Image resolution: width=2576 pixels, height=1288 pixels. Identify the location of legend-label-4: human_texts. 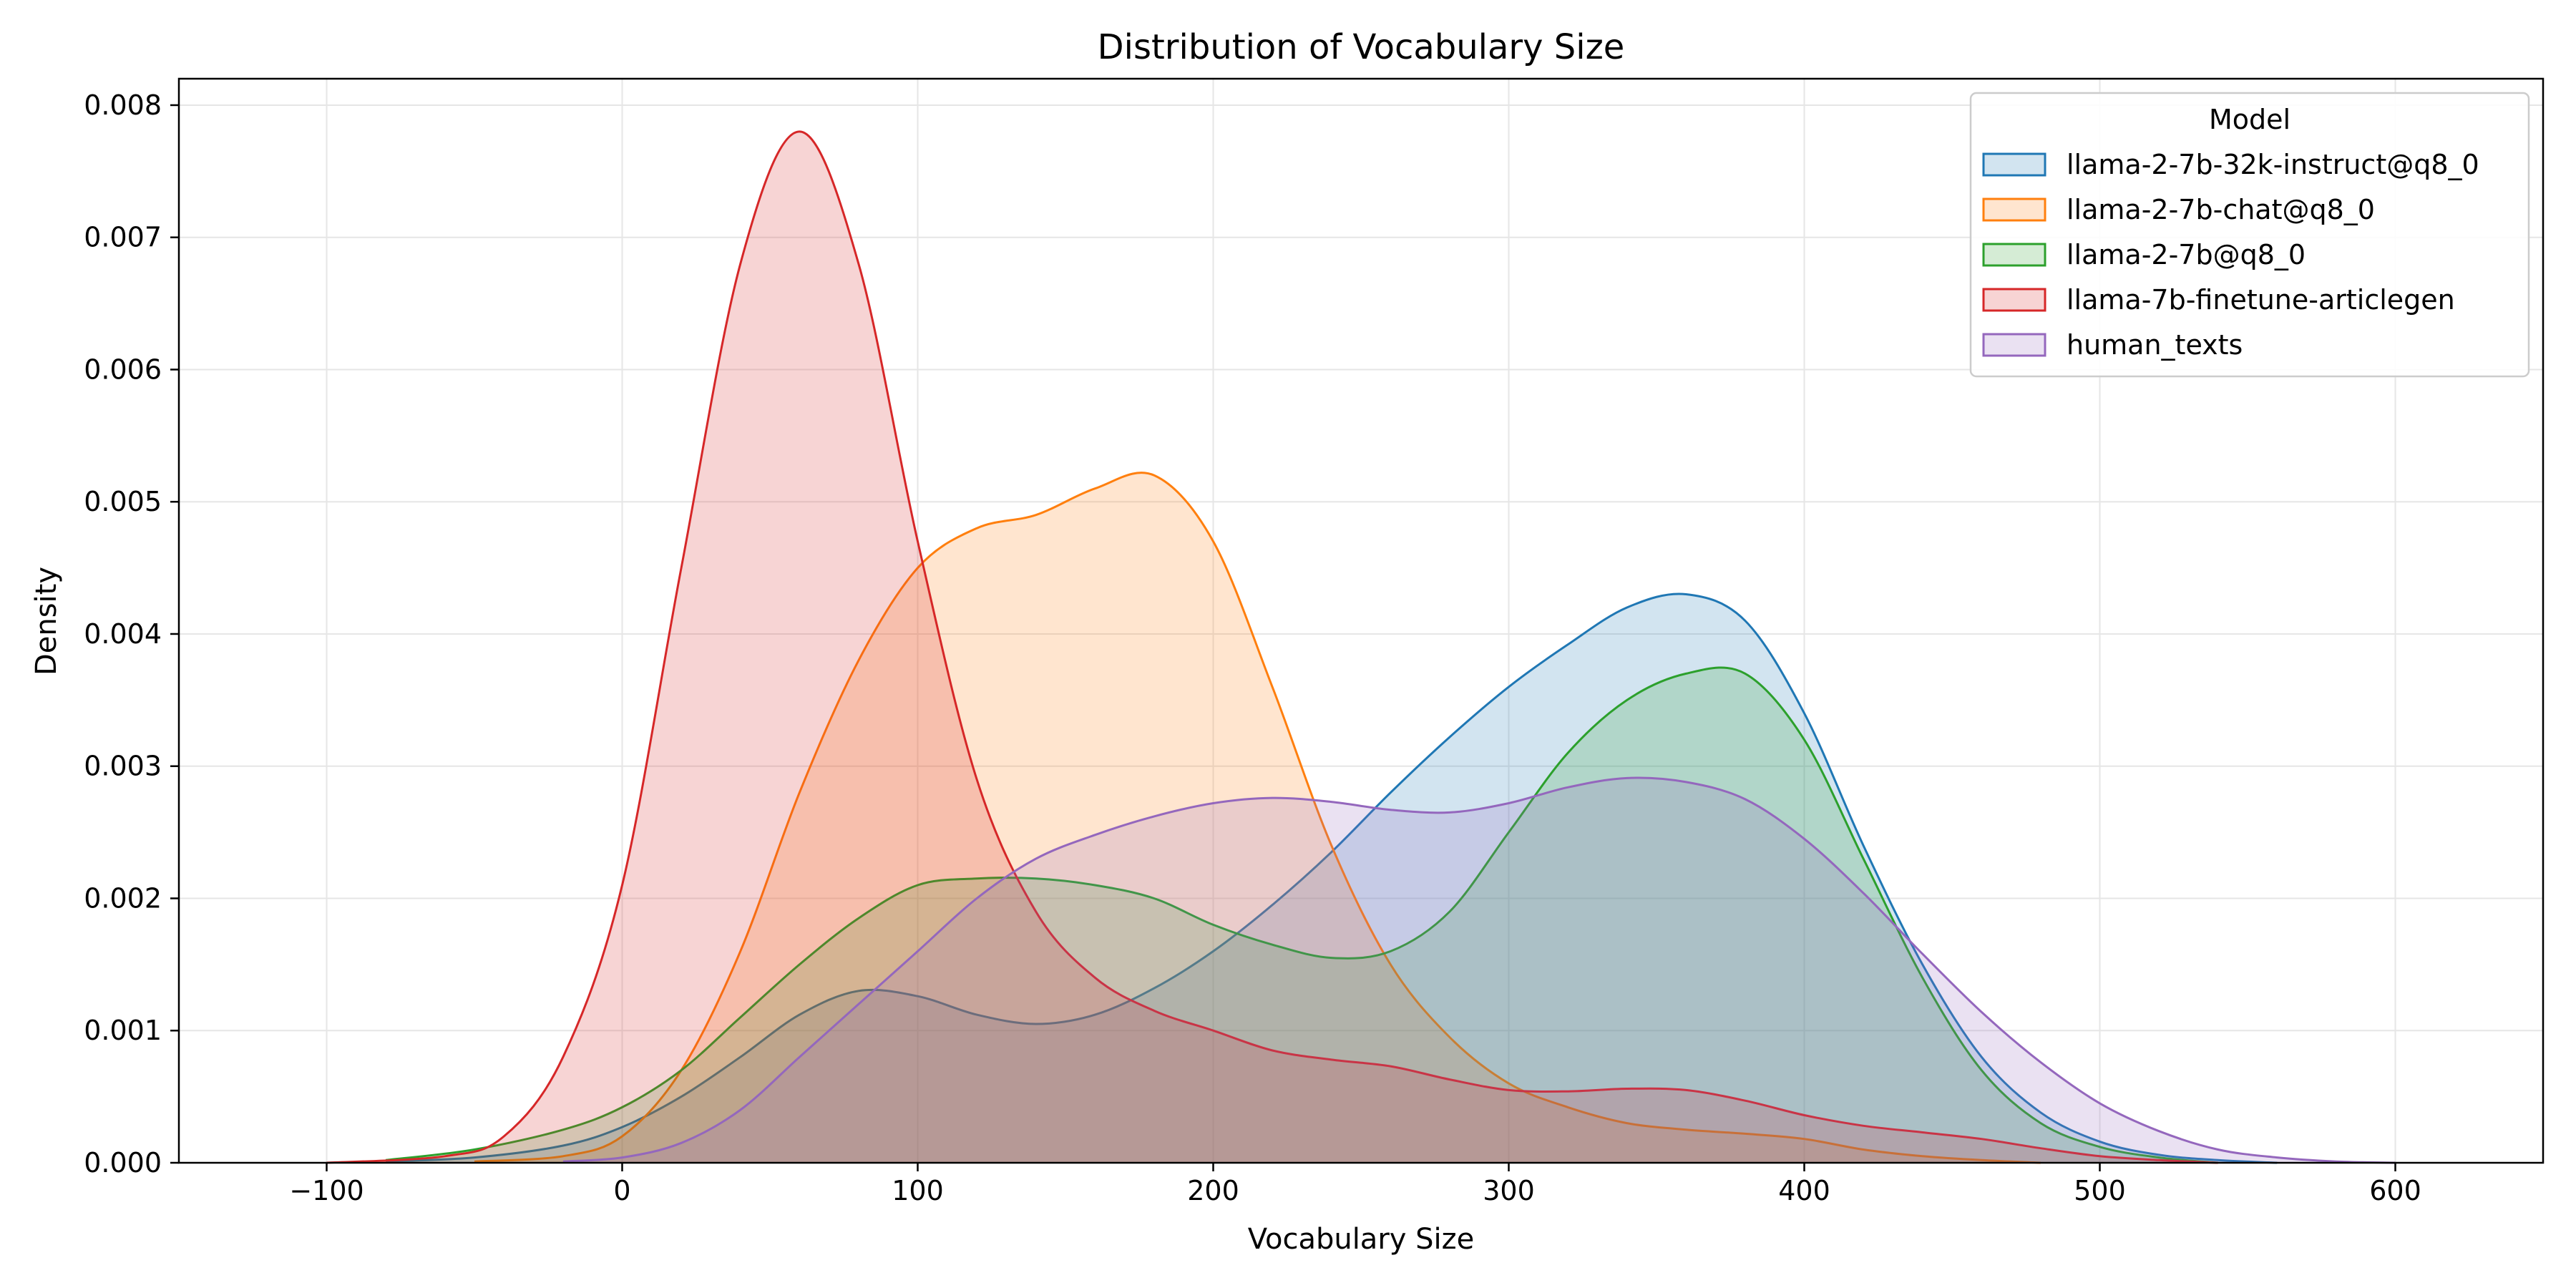
(2155, 345).